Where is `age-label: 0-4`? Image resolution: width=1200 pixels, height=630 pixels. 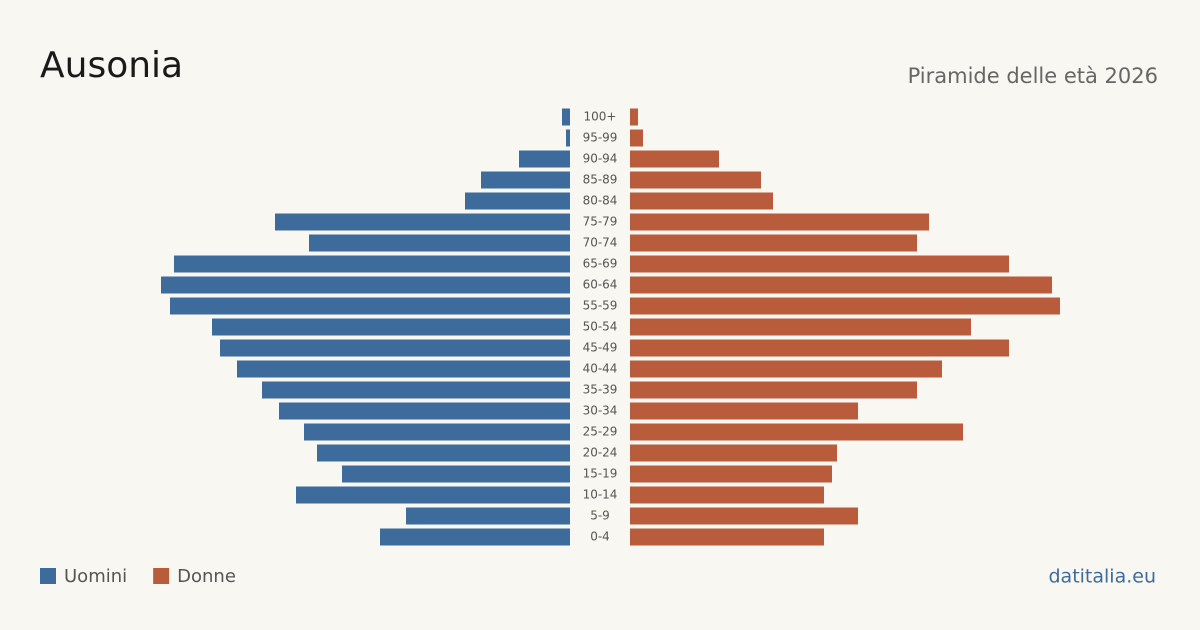
age-label: 0-4 is located at coordinates (600, 537).